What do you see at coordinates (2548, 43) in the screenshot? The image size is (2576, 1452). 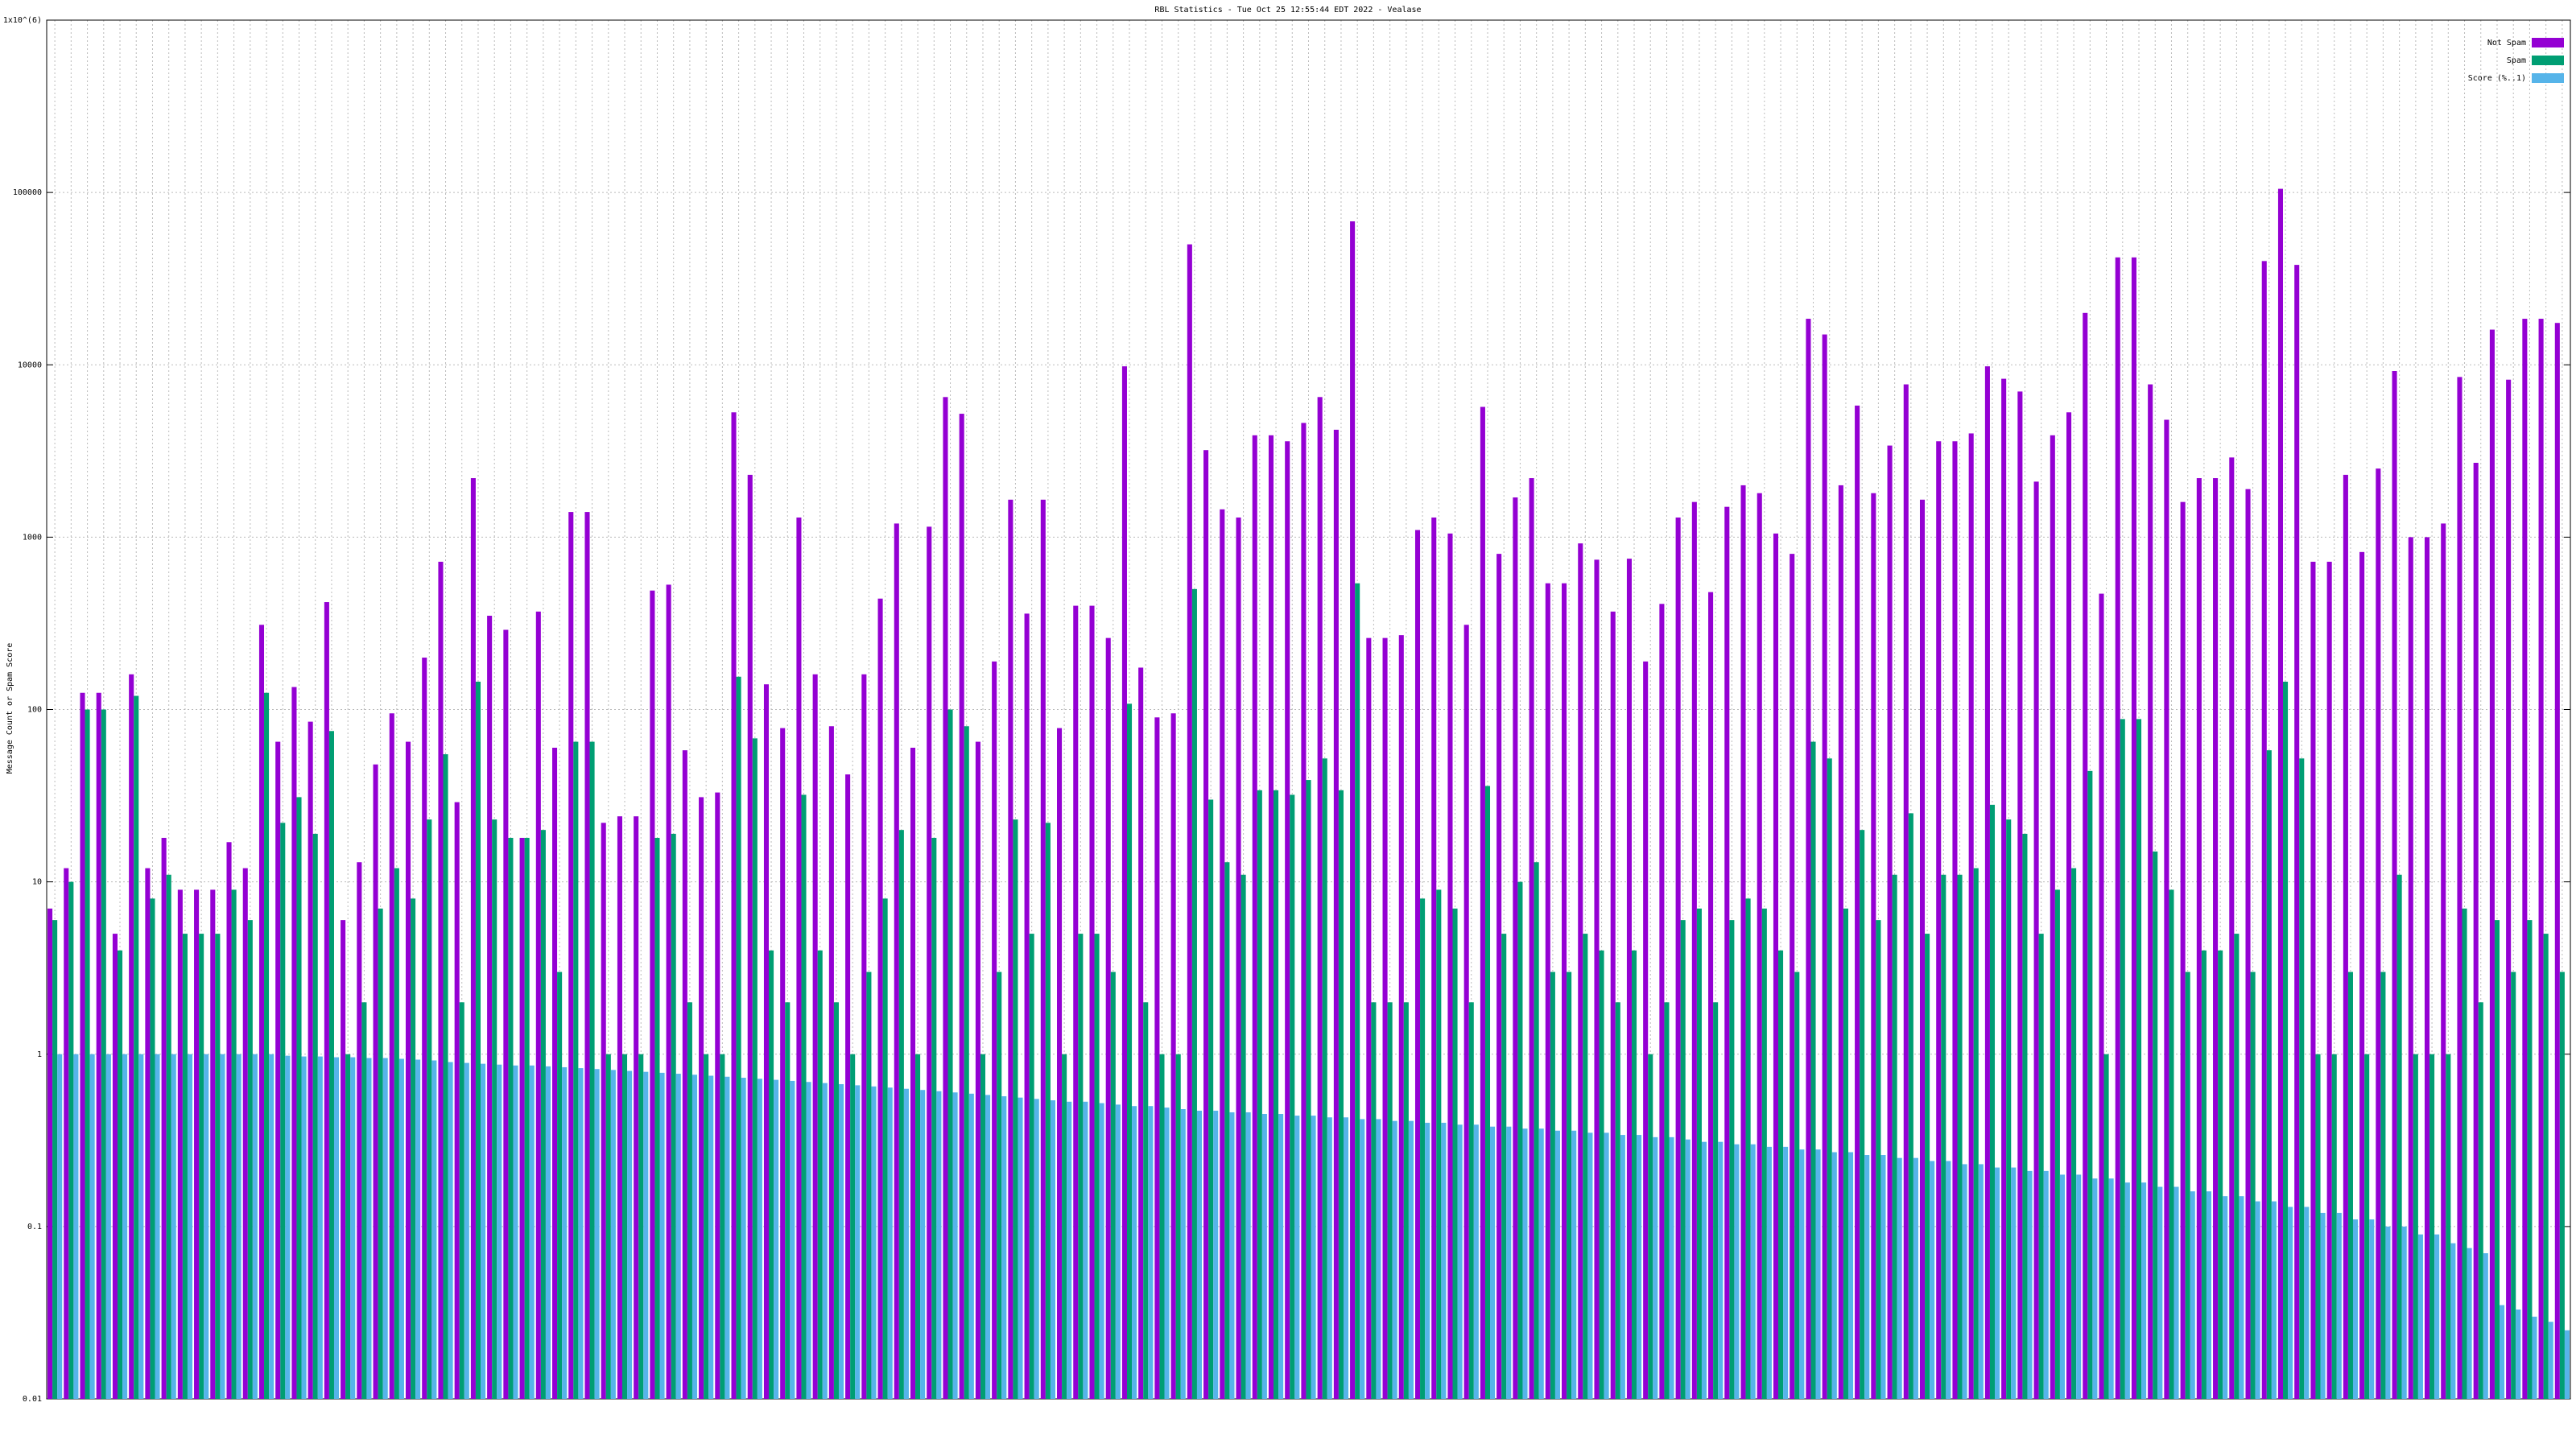 I see `legend-swatch` at bounding box center [2548, 43].